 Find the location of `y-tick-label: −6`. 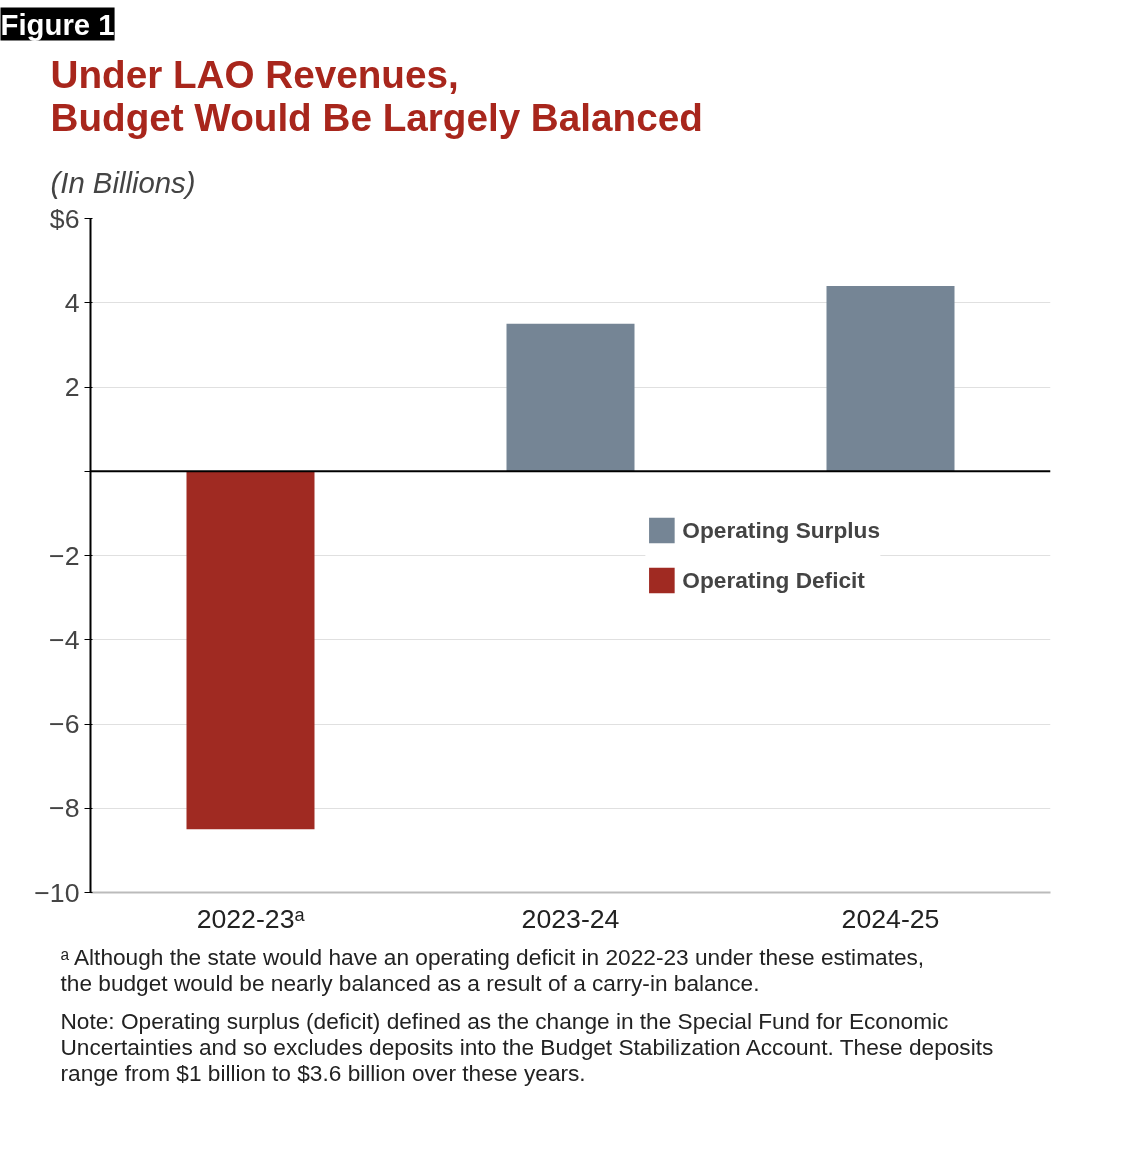

y-tick-label: −6 is located at coordinates (64, 724).